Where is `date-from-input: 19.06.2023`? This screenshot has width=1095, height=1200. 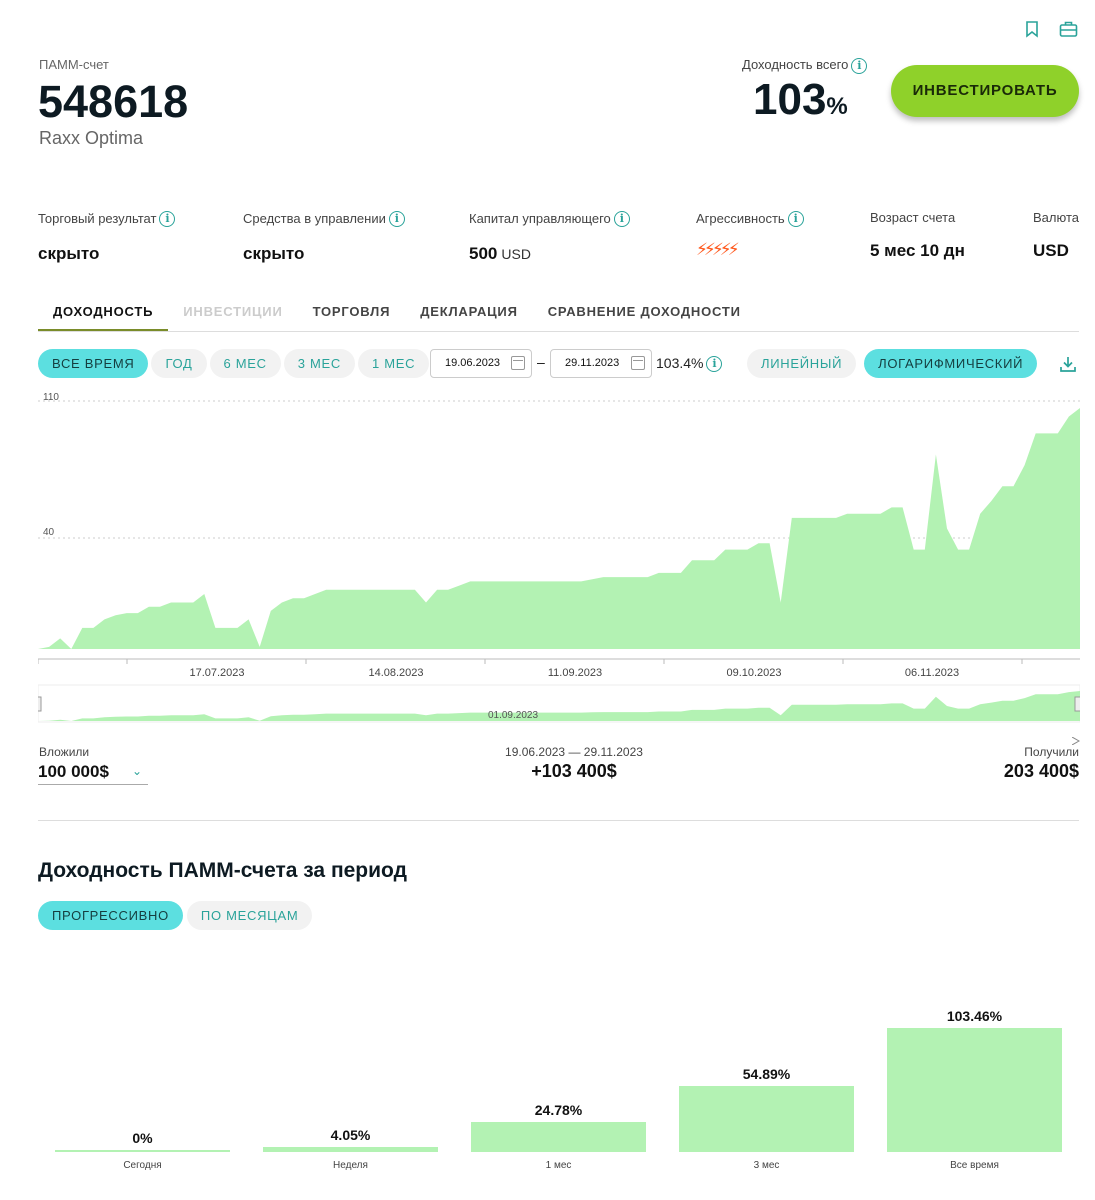 date-from-input: 19.06.2023 is located at coordinates (481, 363).